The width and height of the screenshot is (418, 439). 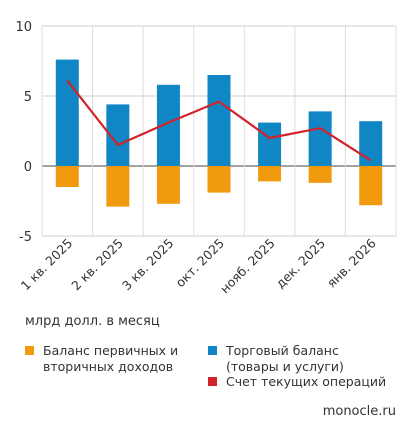 I want to click on legend-swatch-current-account, so click(x=212, y=381).